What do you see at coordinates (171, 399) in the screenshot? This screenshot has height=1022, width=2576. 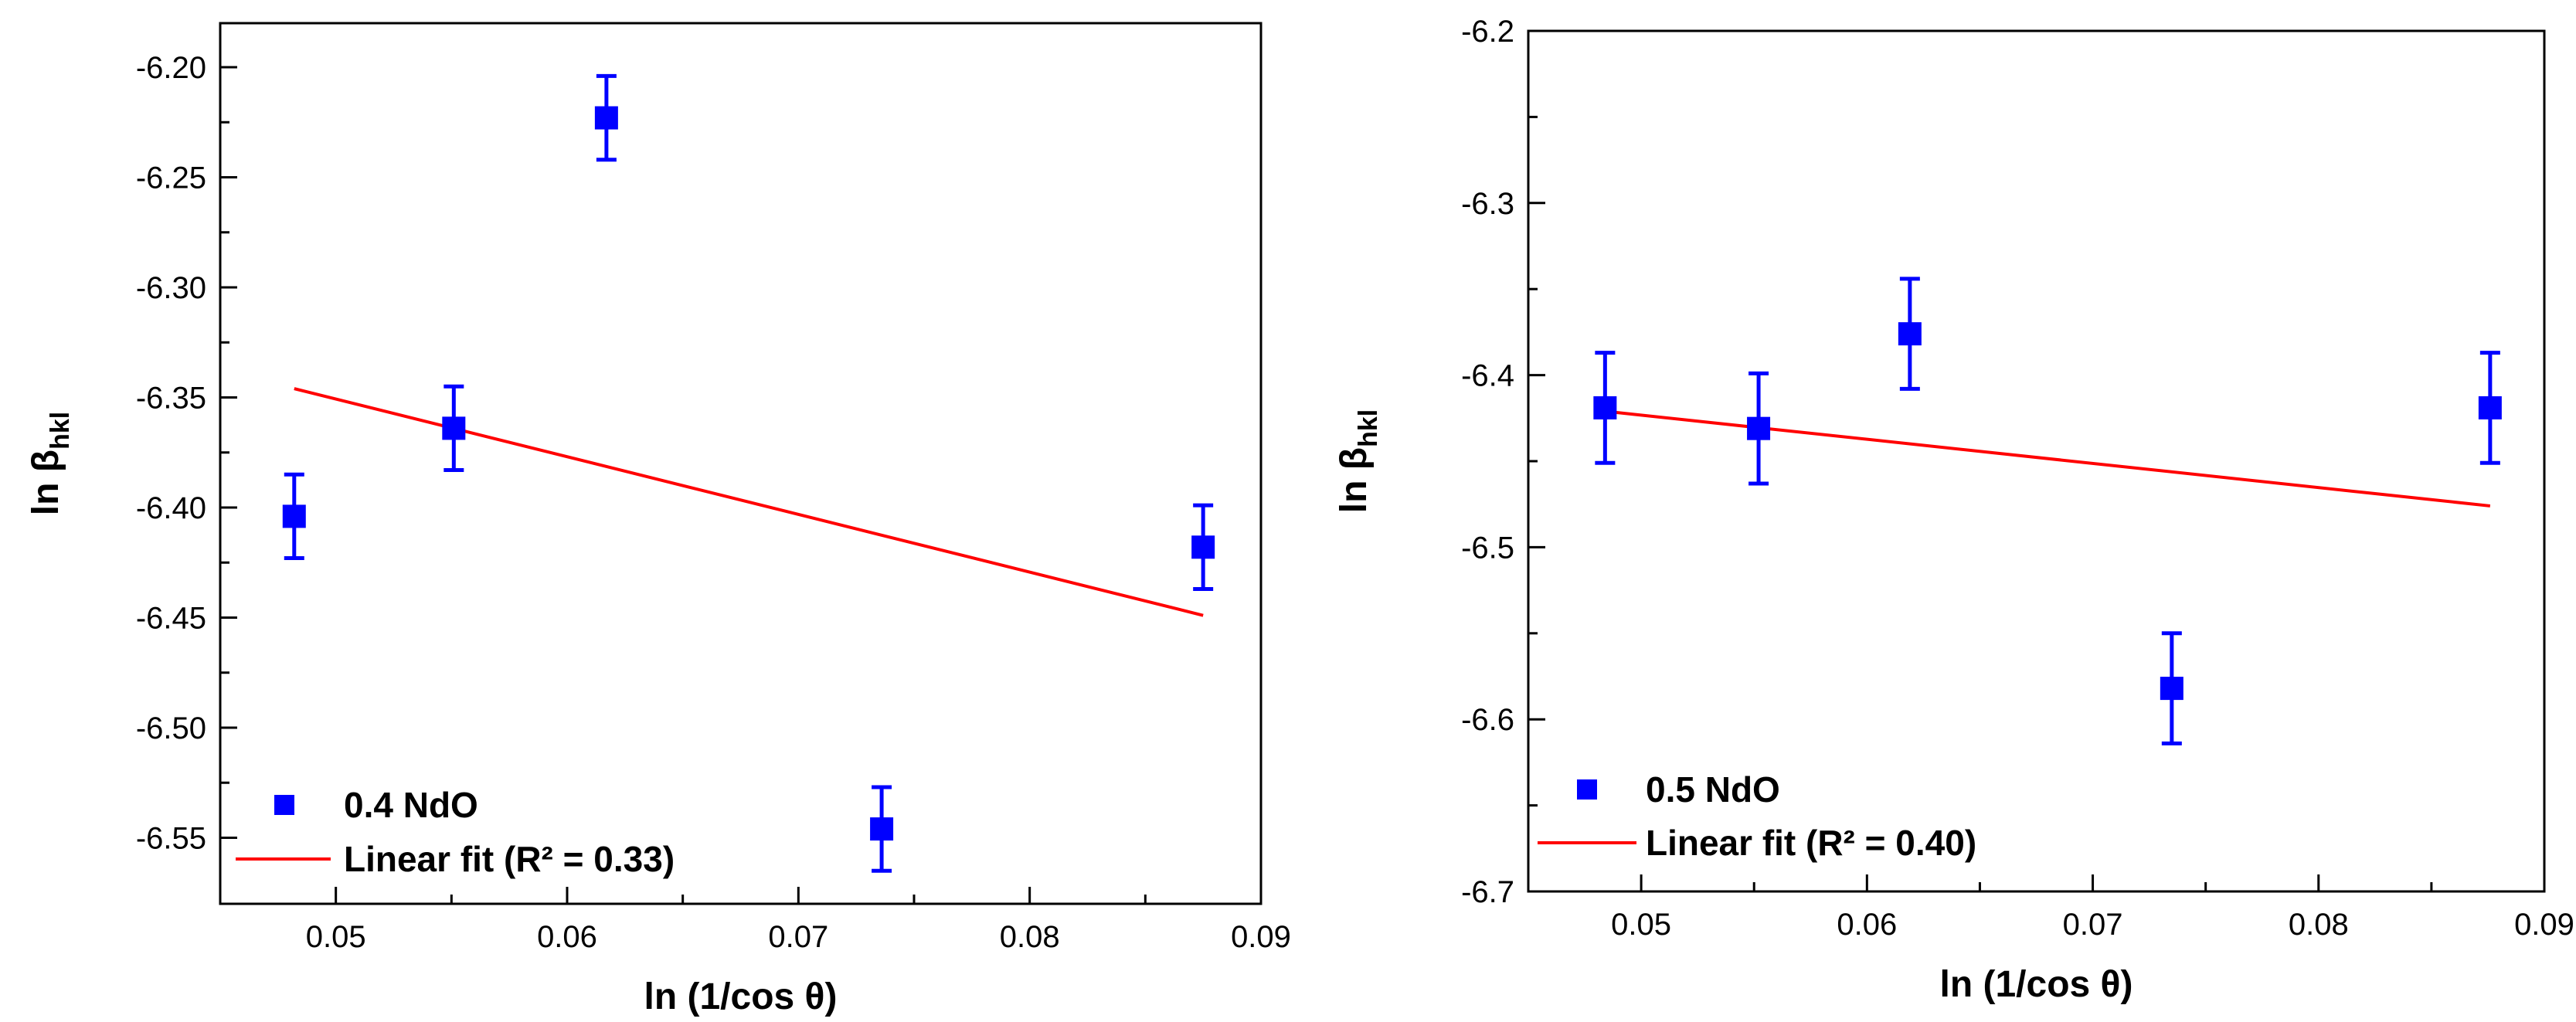 I see `y-tick-label: -6.35` at bounding box center [171, 399].